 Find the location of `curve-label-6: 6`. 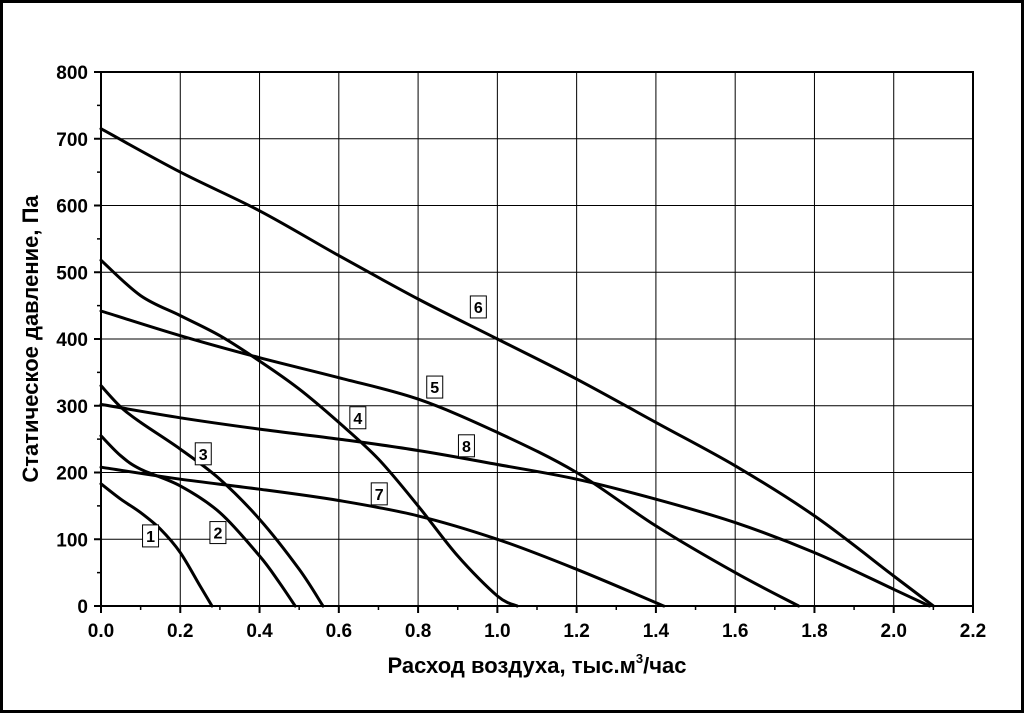

curve-label-6: 6 is located at coordinates (478, 307).